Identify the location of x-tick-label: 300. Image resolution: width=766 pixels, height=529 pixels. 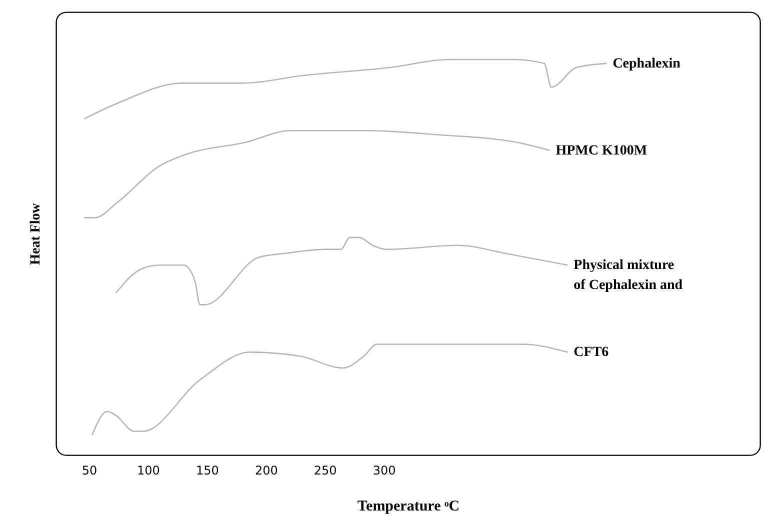
(384, 471).